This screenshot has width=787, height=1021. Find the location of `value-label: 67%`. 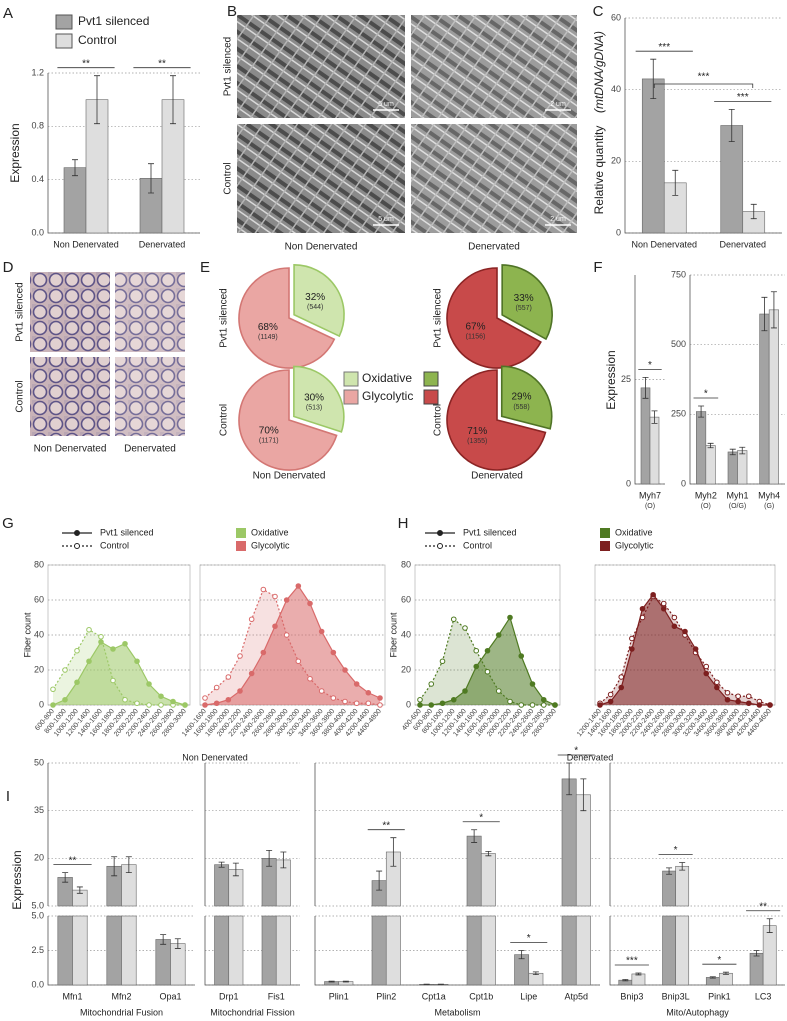

value-label: 67% is located at coordinates (475, 326).